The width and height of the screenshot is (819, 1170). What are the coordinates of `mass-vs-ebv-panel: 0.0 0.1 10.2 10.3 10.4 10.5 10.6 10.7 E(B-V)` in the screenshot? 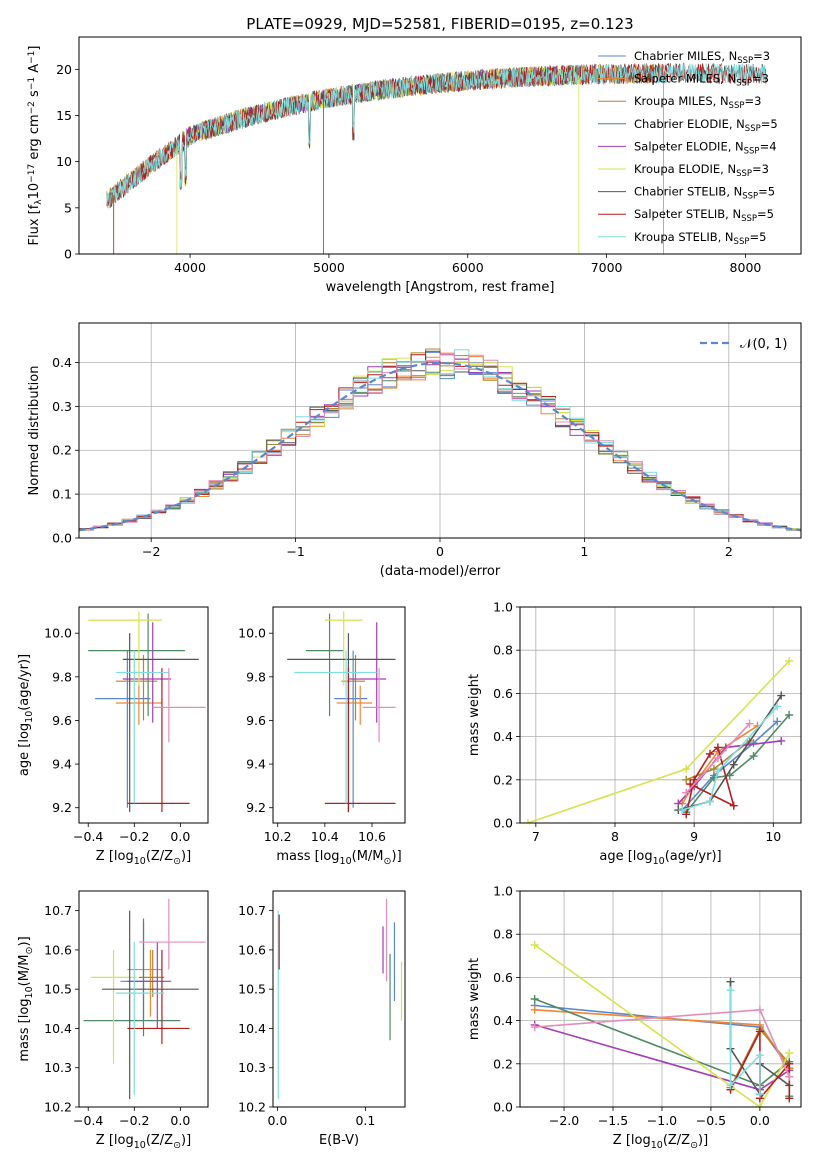 It's located at (322, 1019).